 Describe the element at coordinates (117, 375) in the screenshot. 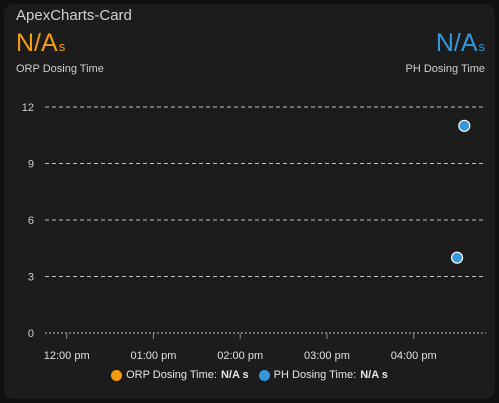

I see `orp-legend-marker-icon` at that location.